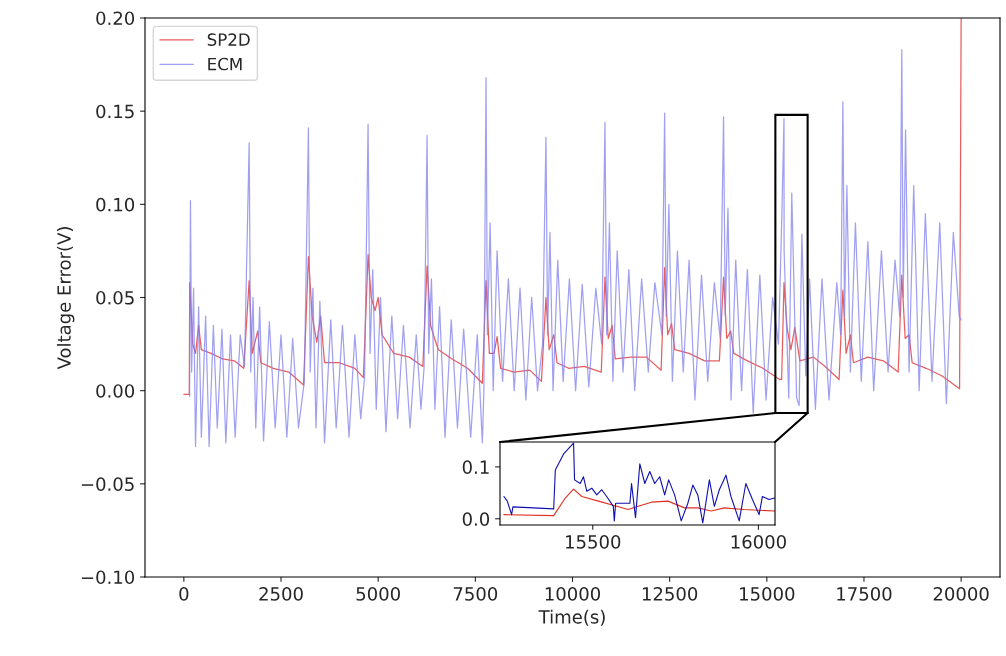 The height and width of the screenshot is (656, 1006). Describe the element at coordinates (378, 594) in the screenshot. I see `x-tick-label: 5000` at that location.